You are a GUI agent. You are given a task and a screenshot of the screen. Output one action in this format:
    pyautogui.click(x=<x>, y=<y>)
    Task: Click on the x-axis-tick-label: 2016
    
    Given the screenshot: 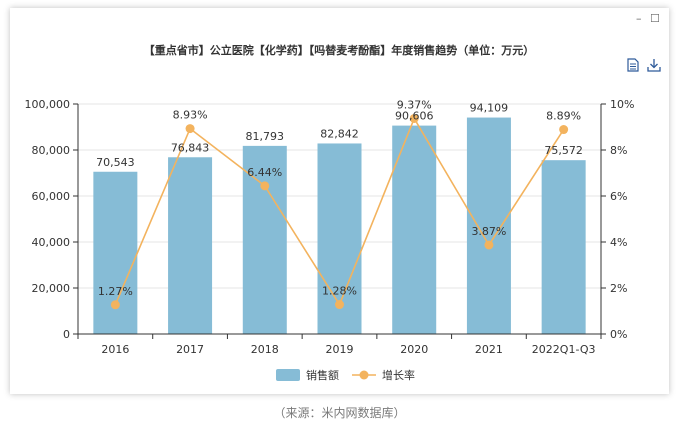 What is the action you would take?
    pyautogui.click(x=115, y=349)
    